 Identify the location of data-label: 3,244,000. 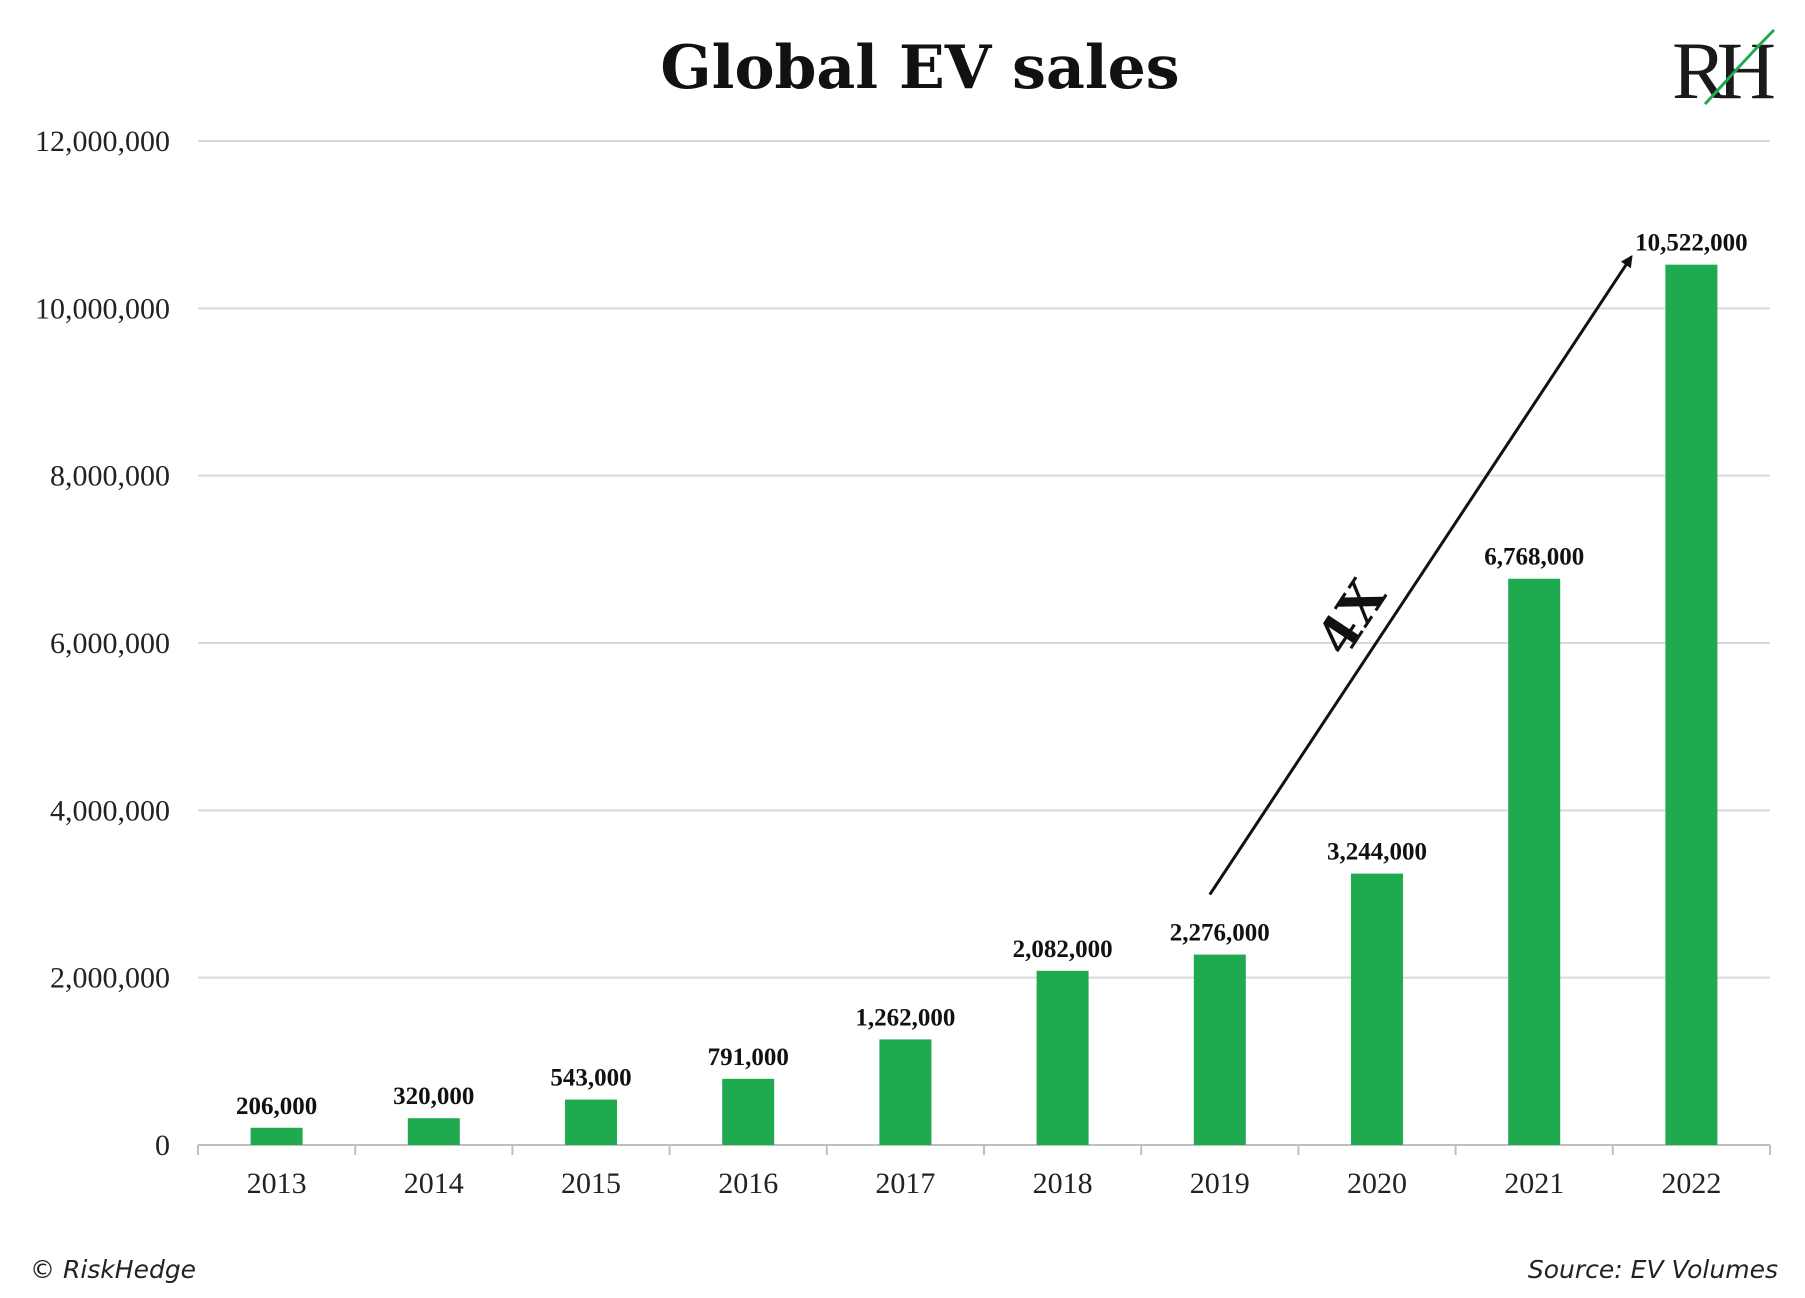
(1377, 852).